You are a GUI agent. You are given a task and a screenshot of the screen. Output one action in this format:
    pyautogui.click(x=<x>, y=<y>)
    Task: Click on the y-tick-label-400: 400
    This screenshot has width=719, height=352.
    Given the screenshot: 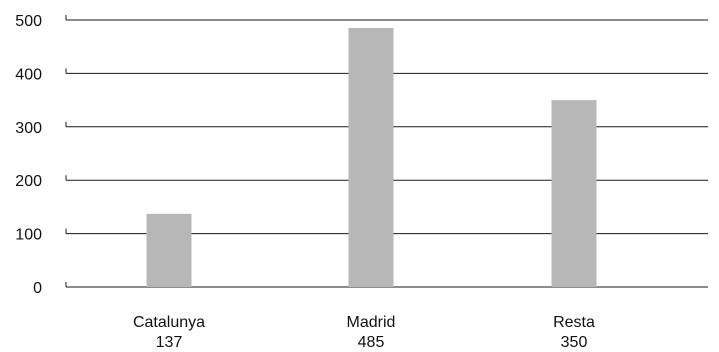 What is the action you would take?
    pyautogui.click(x=28, y=74)
    